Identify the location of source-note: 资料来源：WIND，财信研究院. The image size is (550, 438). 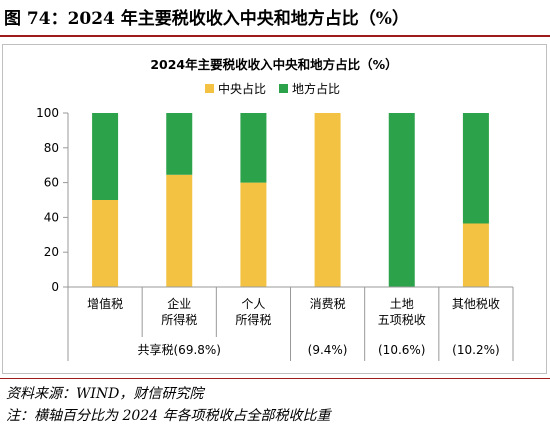
(105, 394).